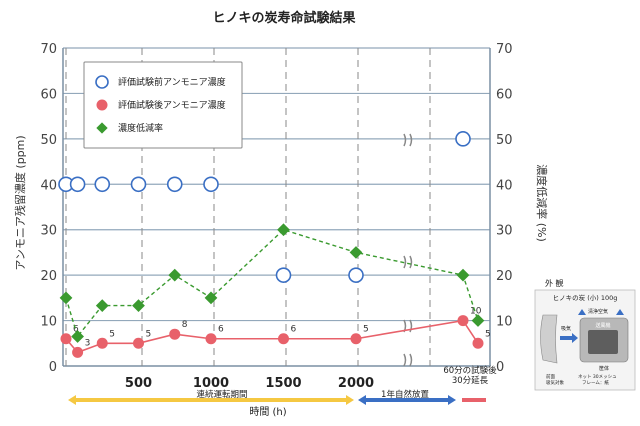 This screenshot has width=640, height=426. I want to click on inset-net-label: ネット 30メッシュフレーム：紙, so click(597, 380).